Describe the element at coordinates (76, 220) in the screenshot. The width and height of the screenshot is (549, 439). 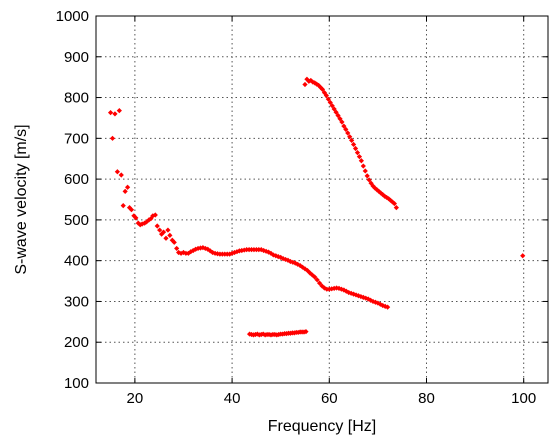
I see `y-tick-label: 500` at that location.